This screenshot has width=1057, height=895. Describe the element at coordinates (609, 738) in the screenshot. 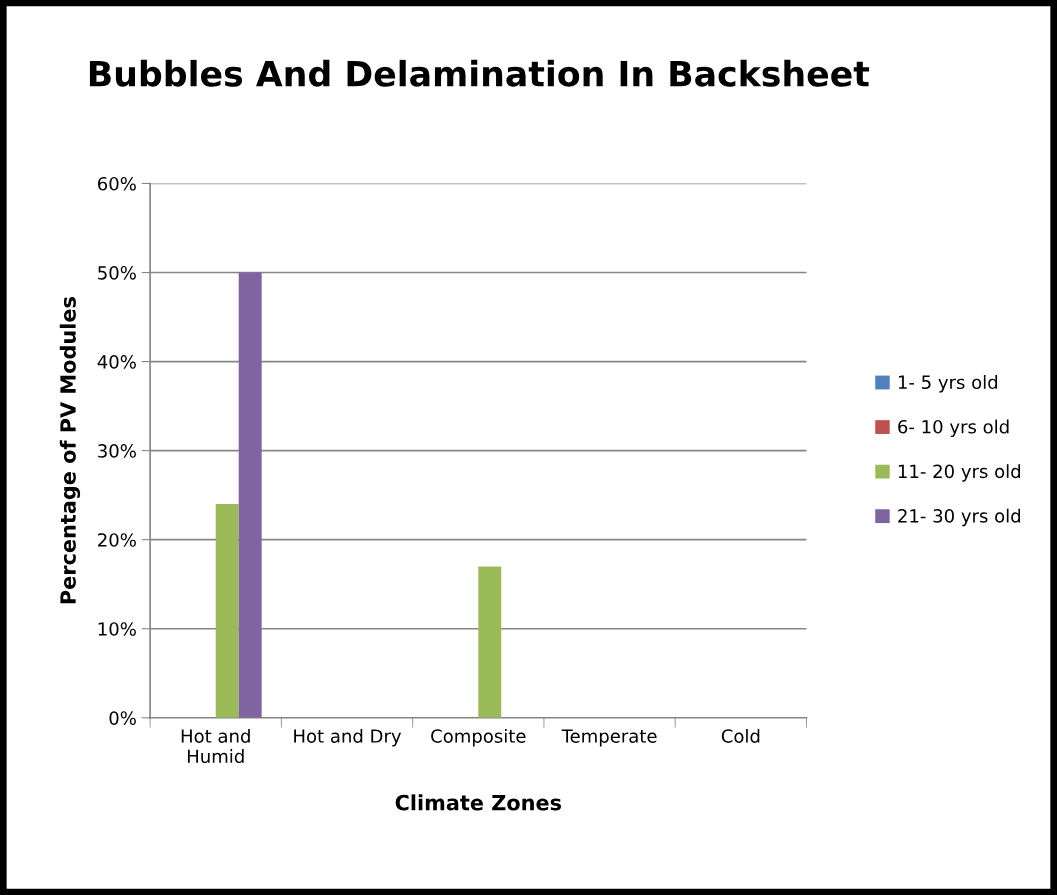

I see `x-tick-label: Temperate` at that location.